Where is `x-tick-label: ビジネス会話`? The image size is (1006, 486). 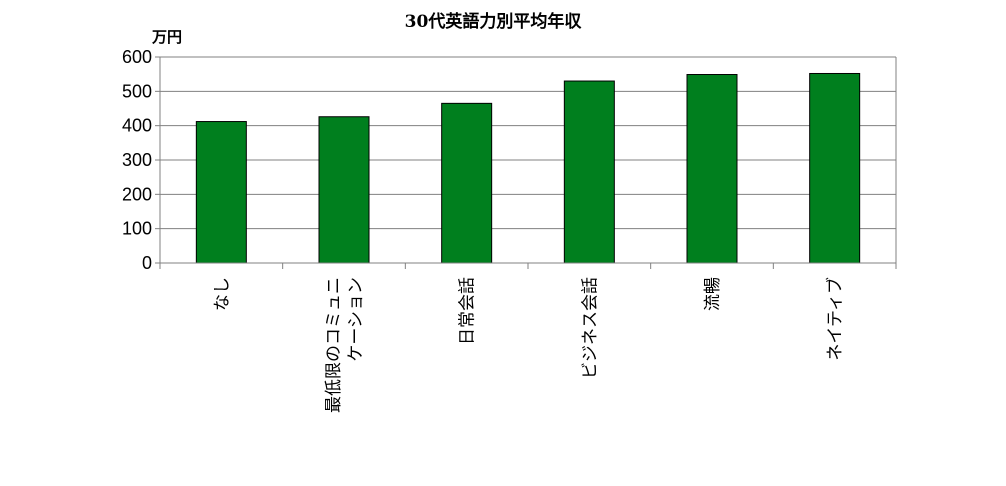
x-tick-label: ビジネス会話 is located at coordinates (590, 328).